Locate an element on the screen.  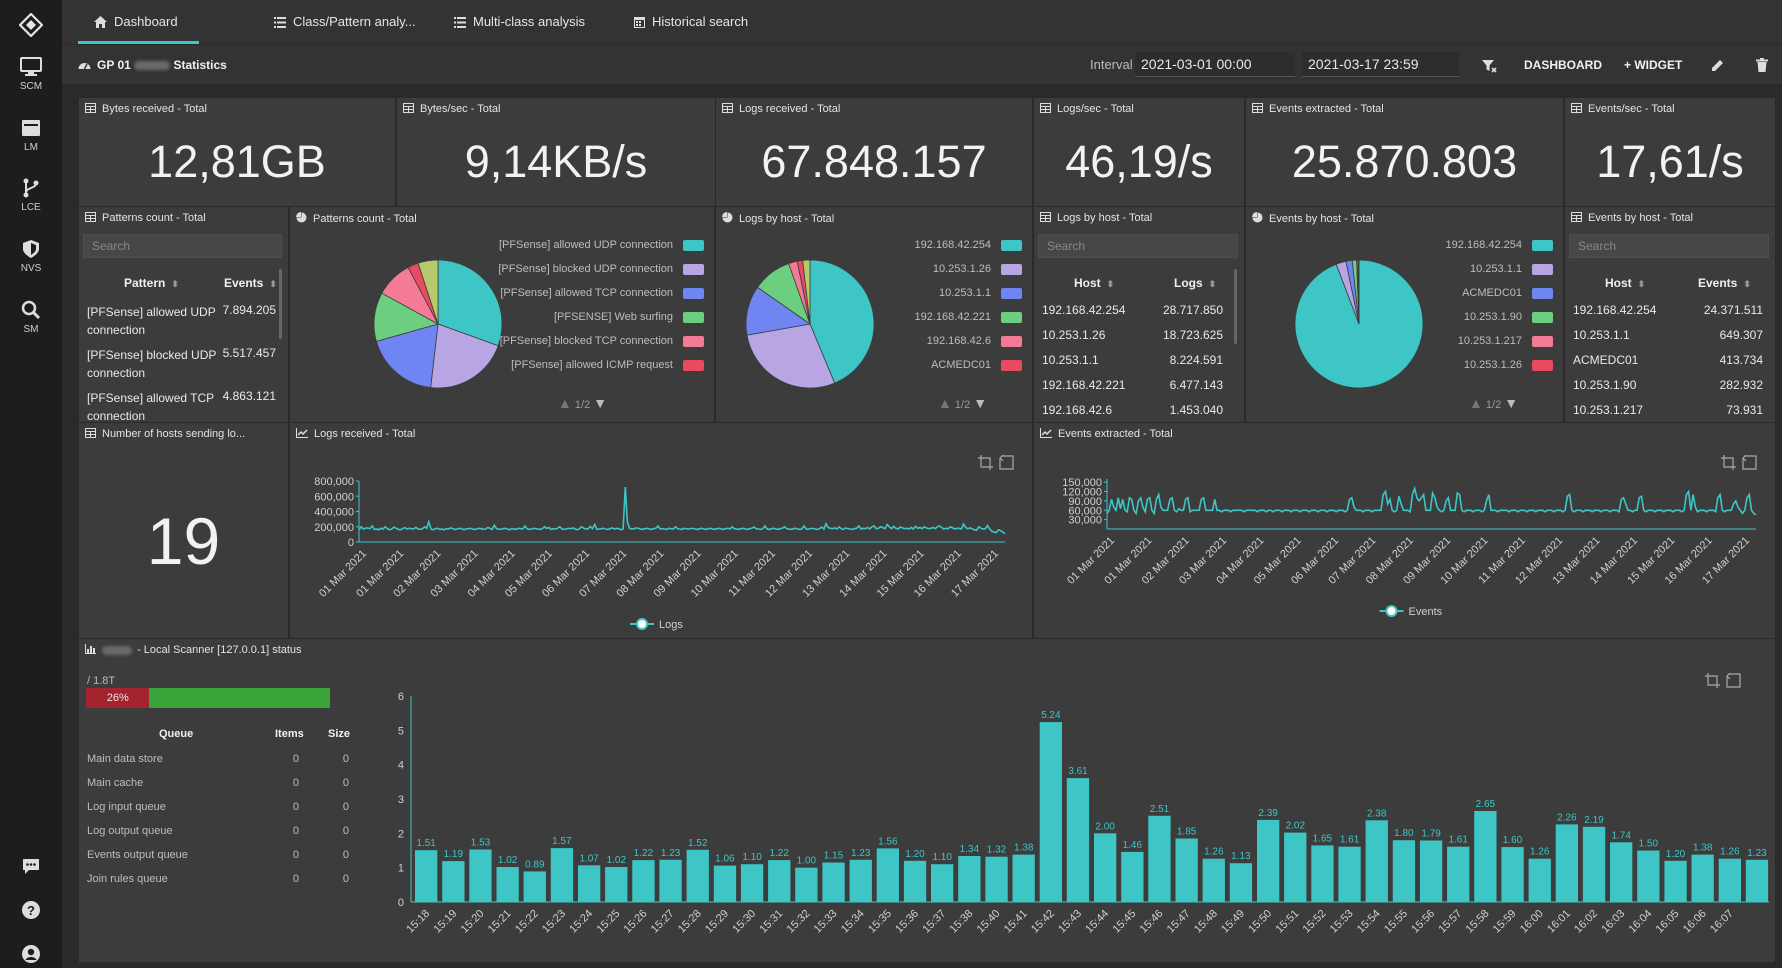
trash-icon is located at coordinates (1762, 65).